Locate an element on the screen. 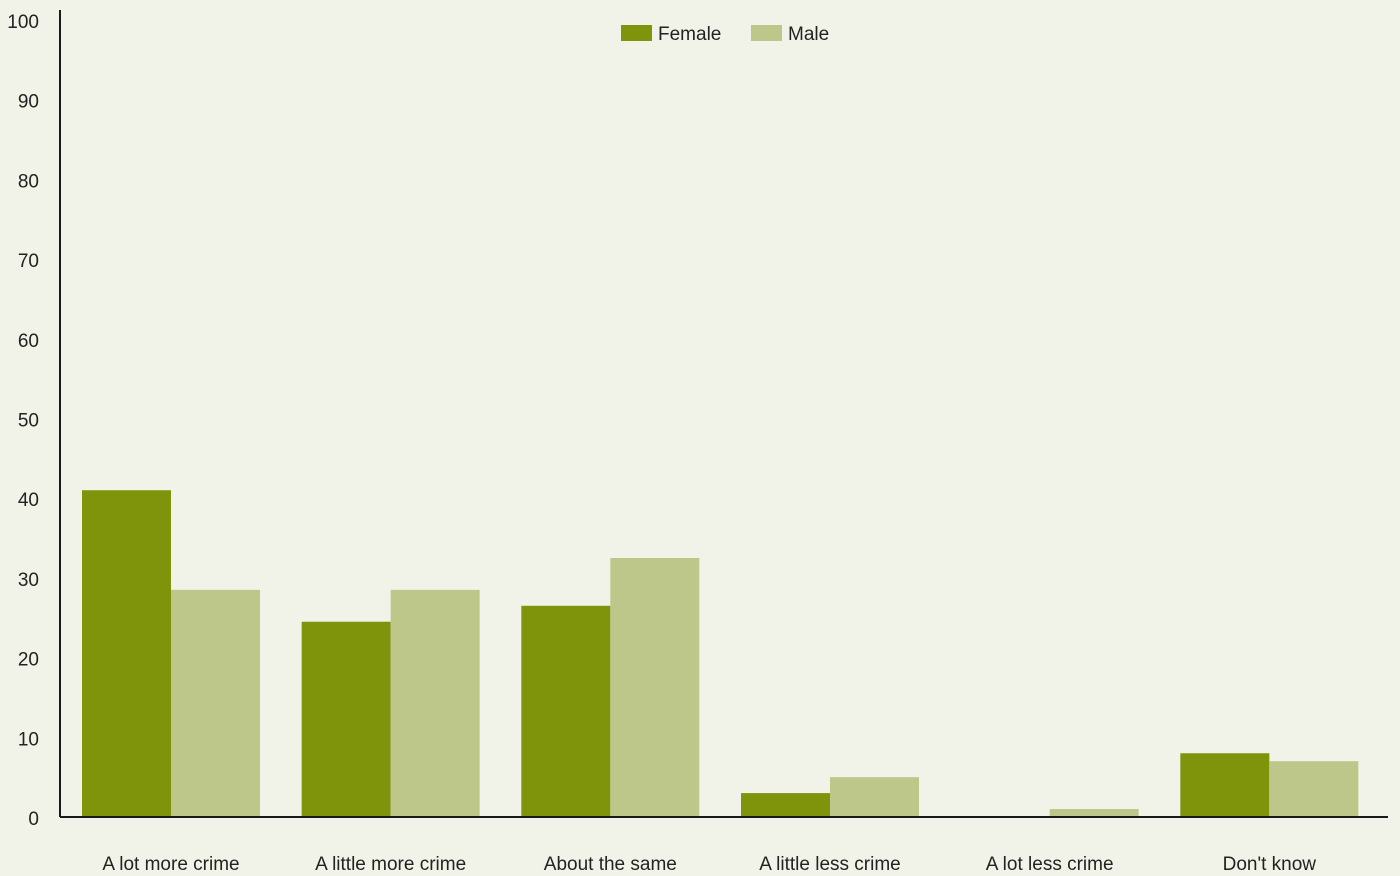  bar-female-a-lot-more-crime is located at coordinates (126, 653).